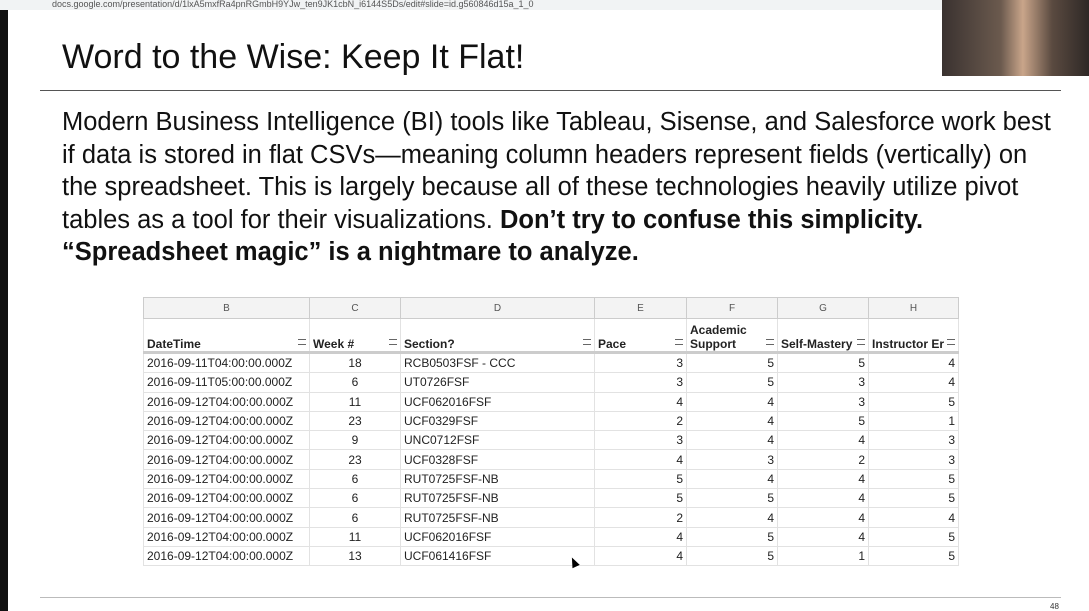  What do you see at coordinates (355, 556) in the screenshot?
I see `cell: 13` at bounding box center [355, 556].